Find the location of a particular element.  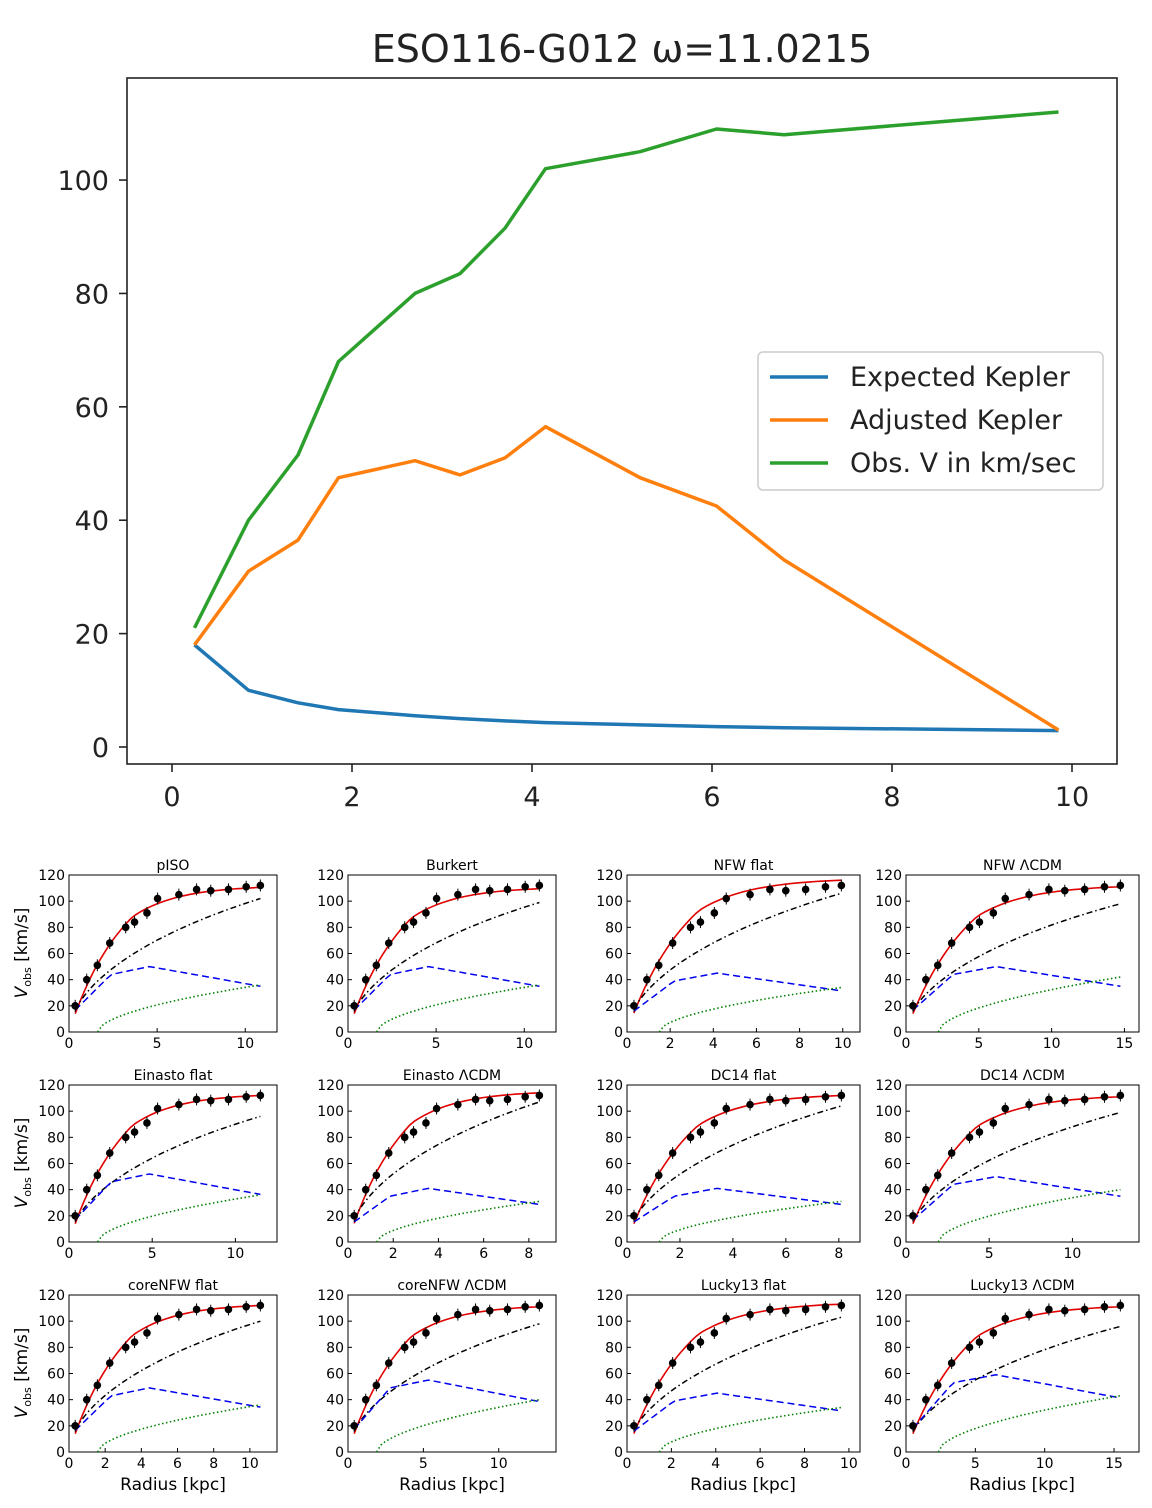

panel-title: Einasto flat is located at coordinates (173, 1076).